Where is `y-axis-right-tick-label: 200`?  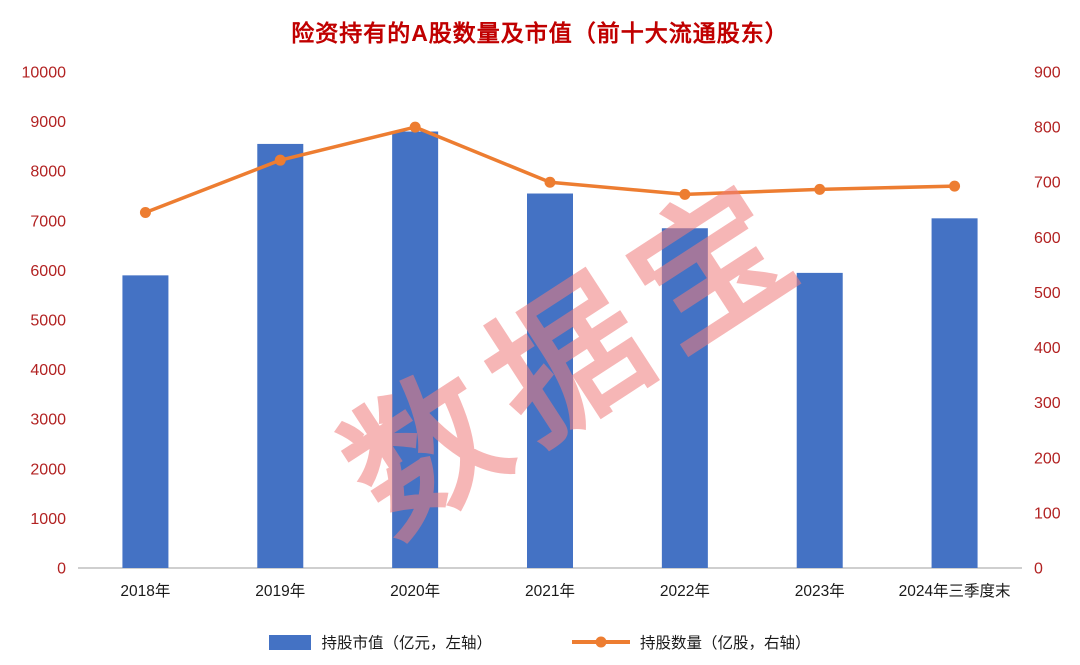
y-axis-right-tick-label: 200 is located at coordinates (1047, 458).